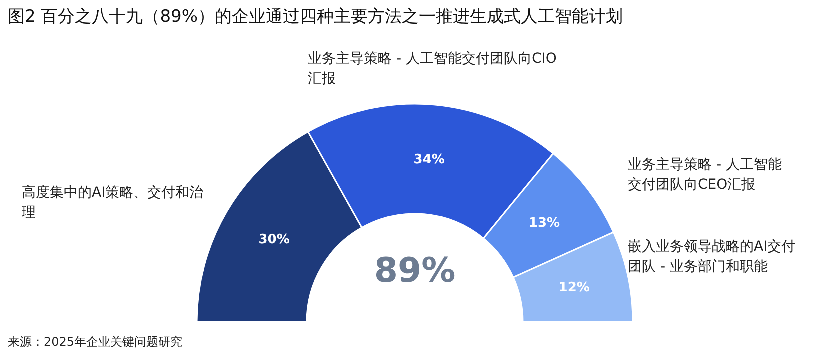  I want to click on slice-label: 业务主导策略 - 人工智能交付团队向CEO汇报, so click(705, 175).